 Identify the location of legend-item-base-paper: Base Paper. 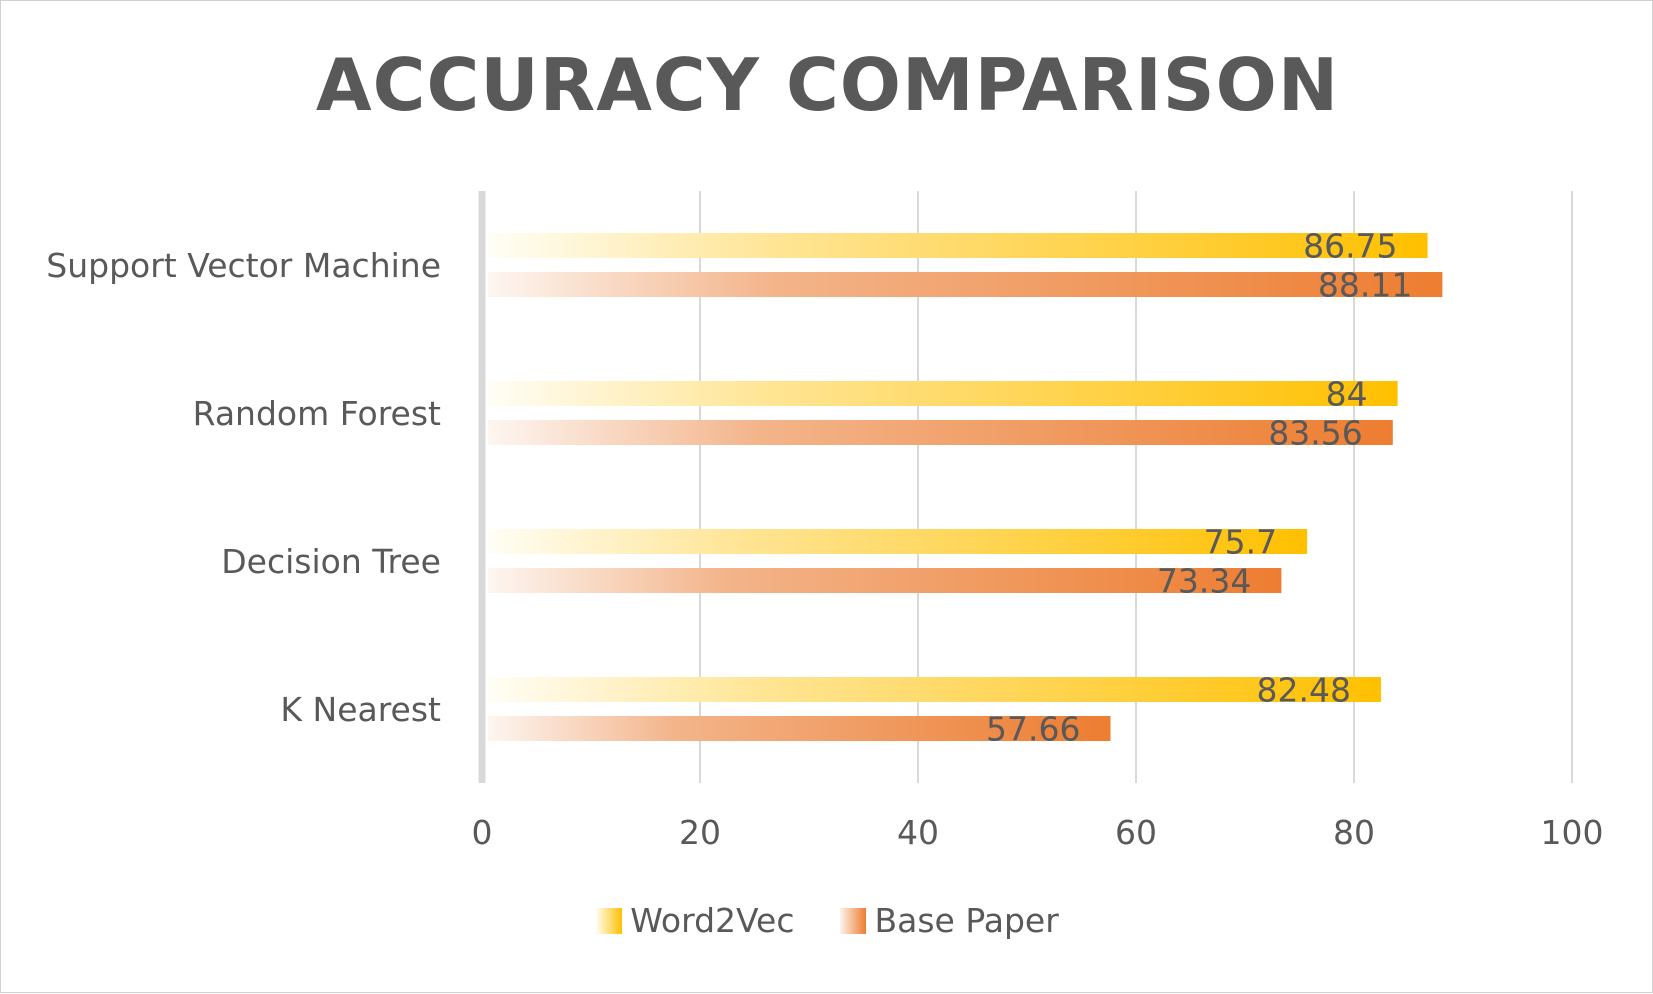
(949, 920).